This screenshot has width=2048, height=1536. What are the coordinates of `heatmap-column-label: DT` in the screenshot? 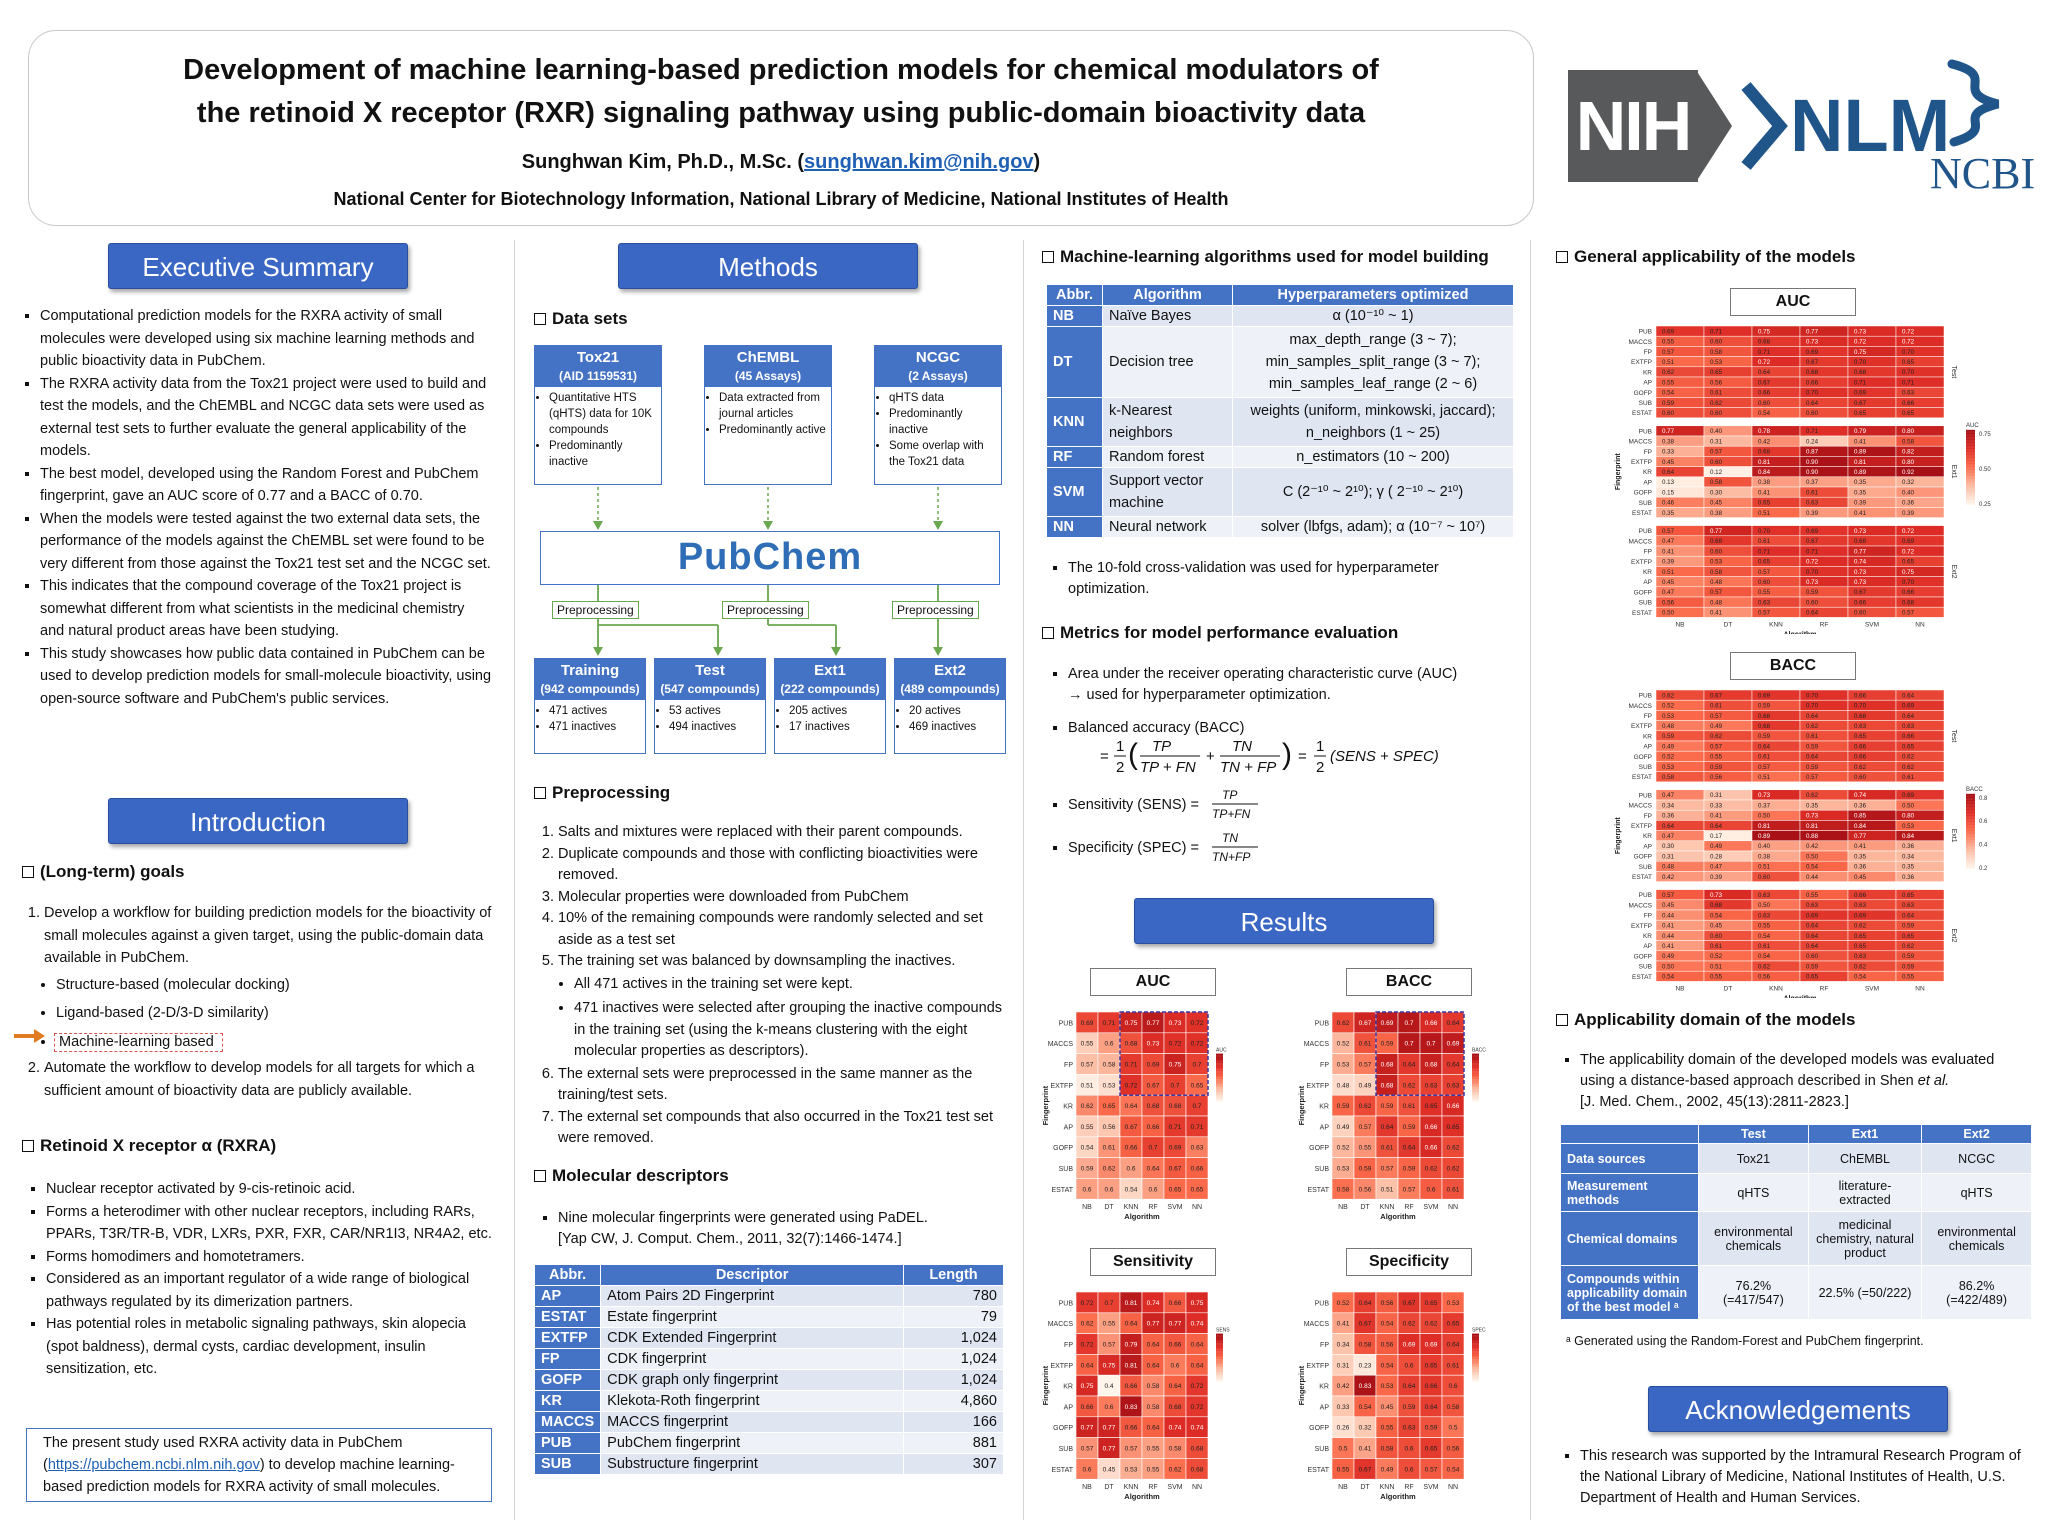 It's located at (1109, 1207).